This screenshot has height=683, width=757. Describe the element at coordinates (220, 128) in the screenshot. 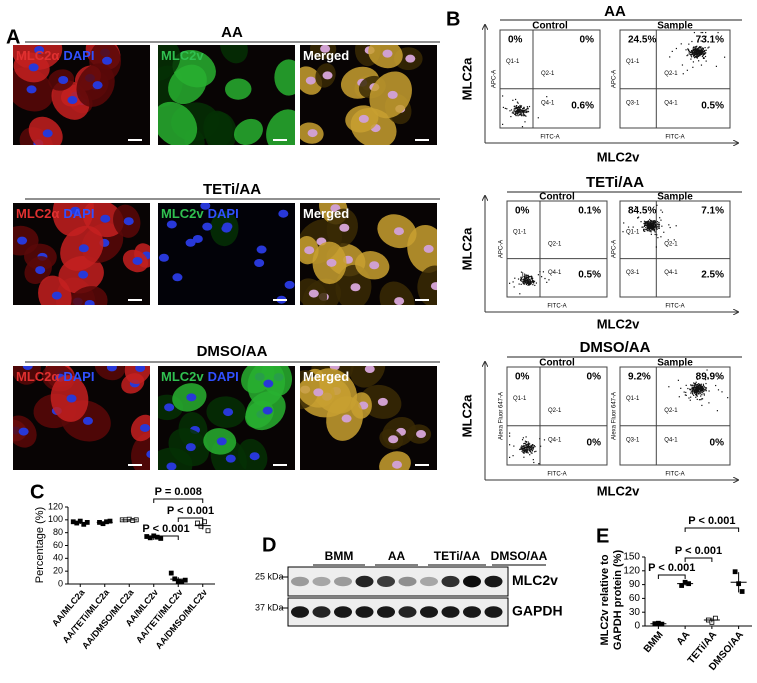

I see `cell` at that location.